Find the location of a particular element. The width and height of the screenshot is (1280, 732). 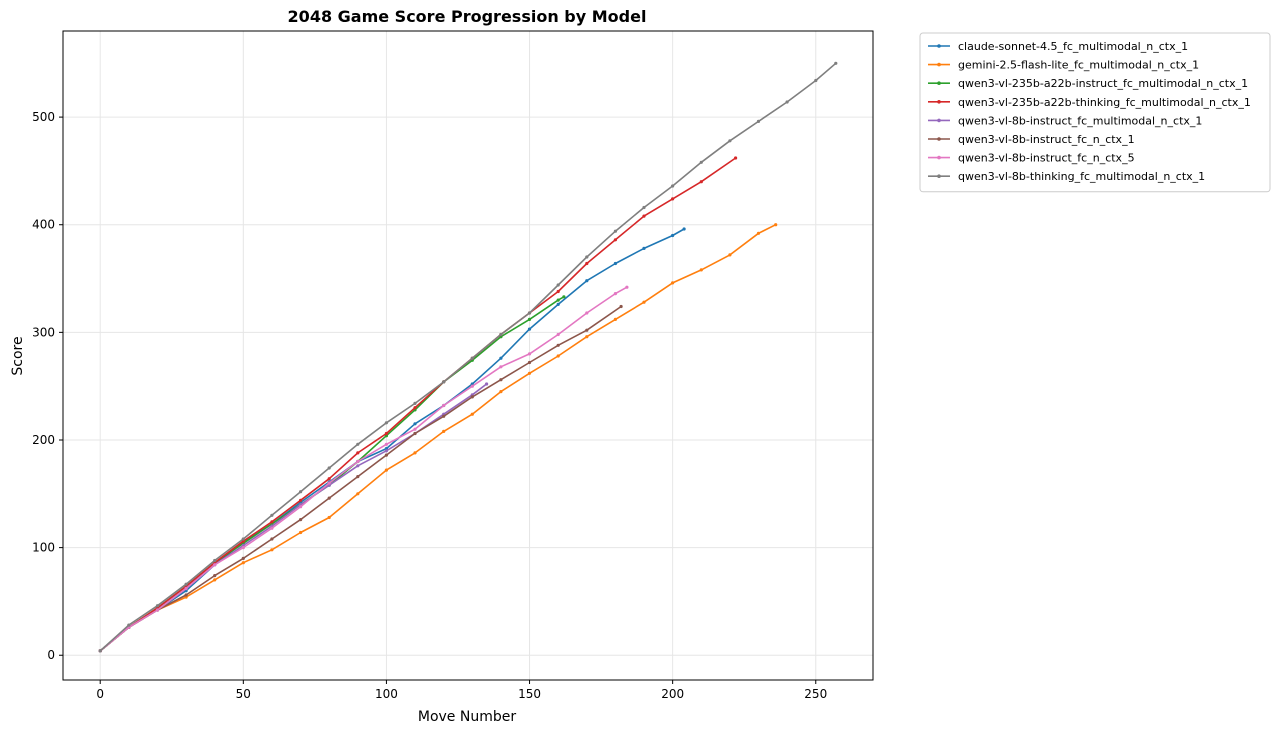

x-tick-label: 50 is located at coordinates (243, 694).